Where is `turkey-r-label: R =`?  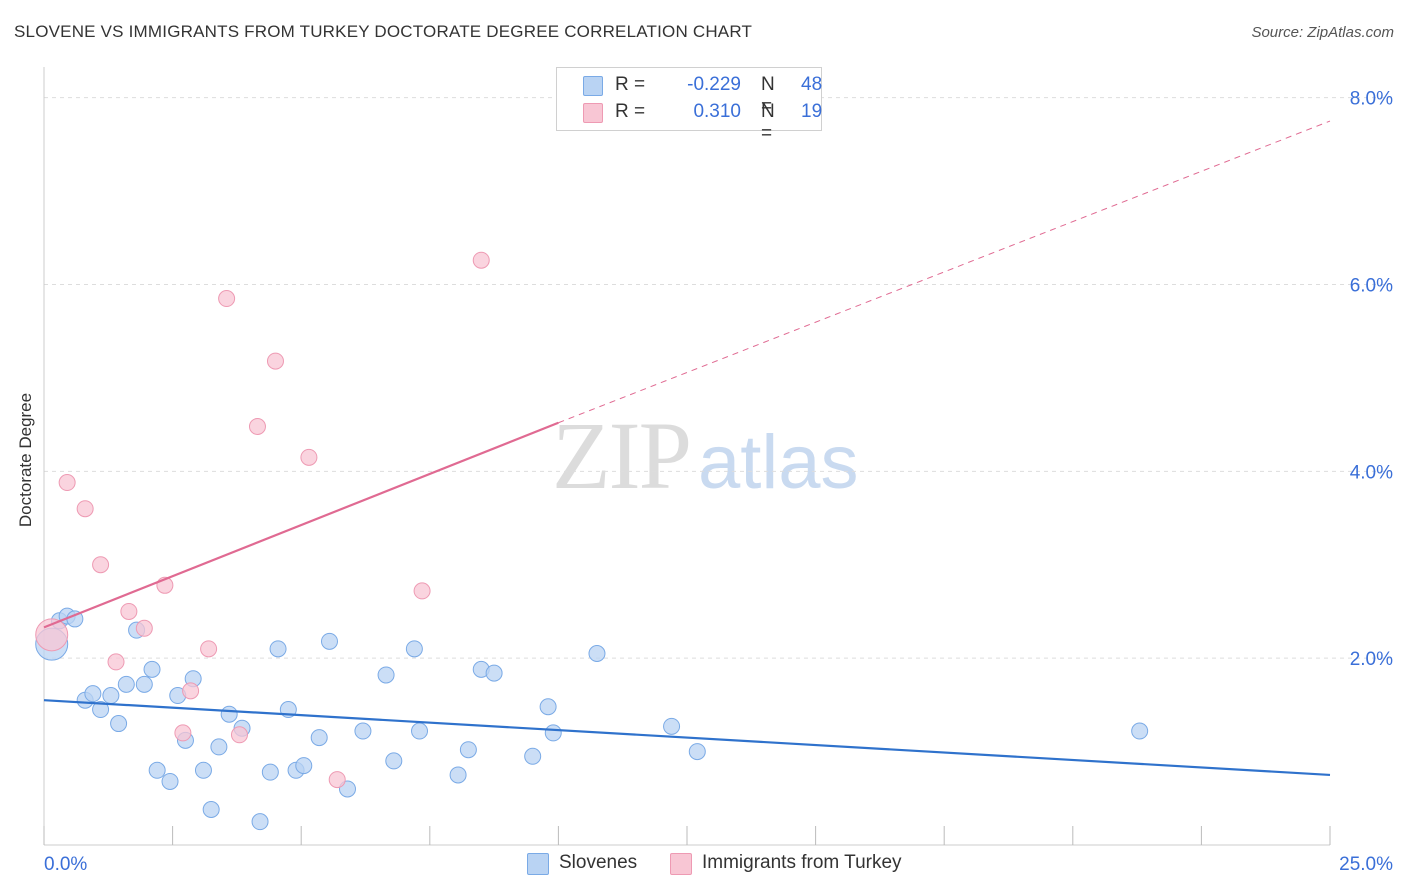 turkey-r-label: R = is located at coordinates (630, 111).